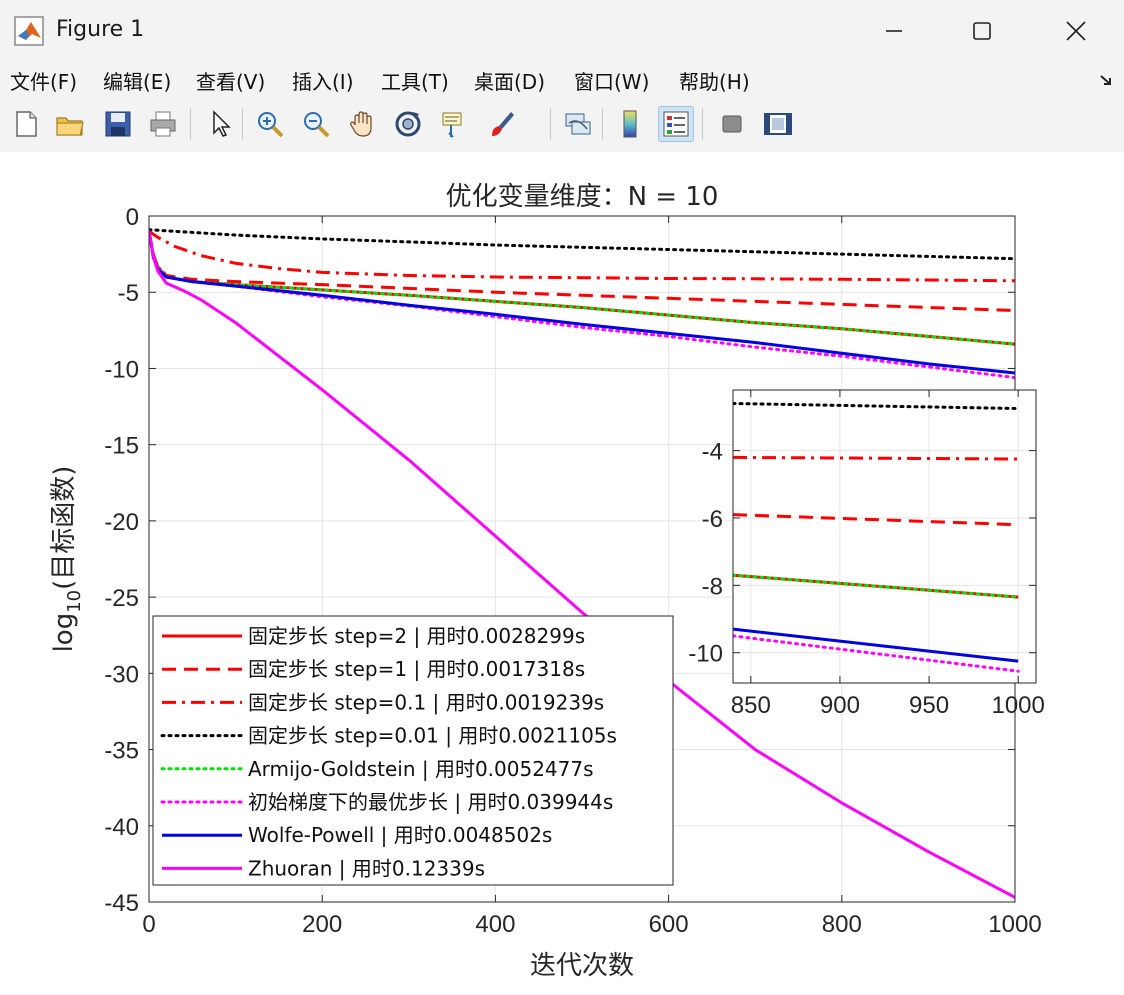  I want to click on brush-button, so click(502, 124).